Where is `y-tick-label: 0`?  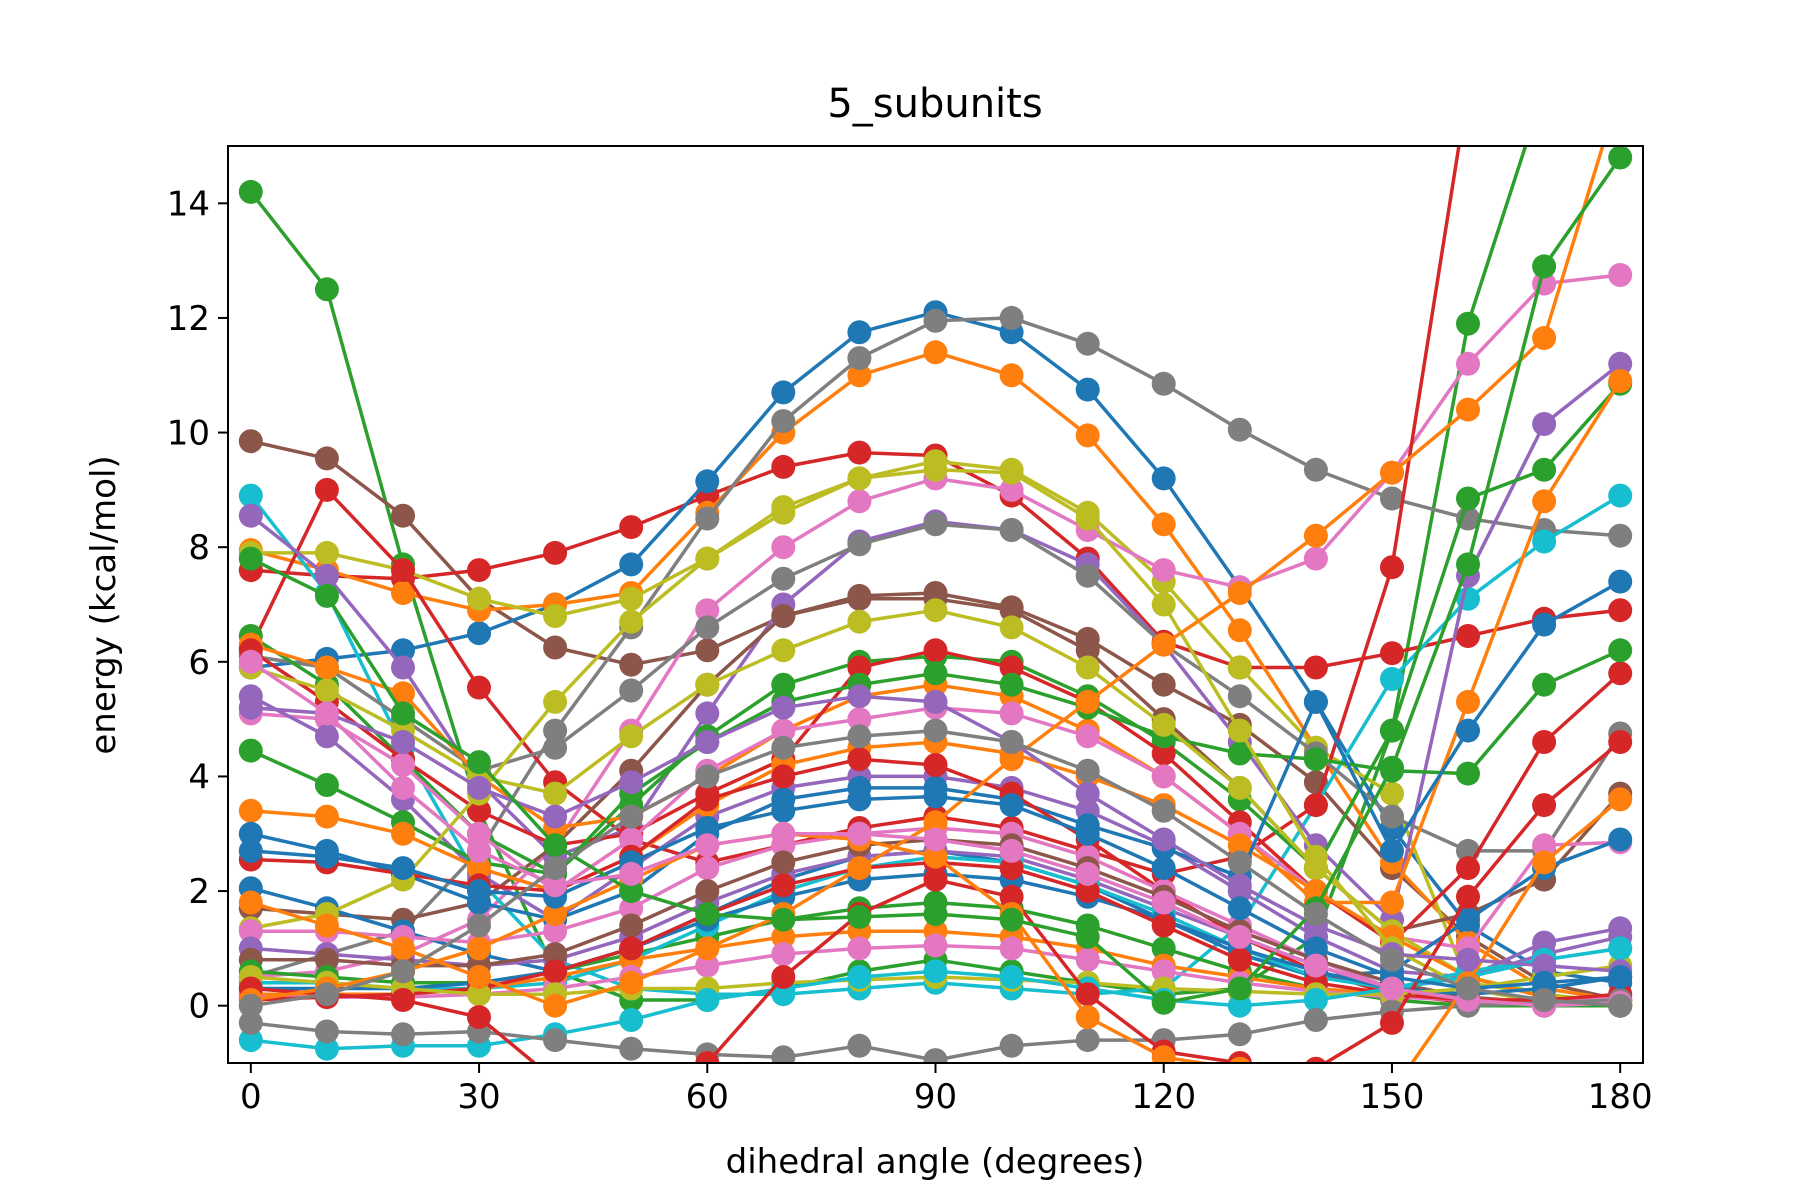
y-tick-label: 0 is located at coordinates (199, 1007).